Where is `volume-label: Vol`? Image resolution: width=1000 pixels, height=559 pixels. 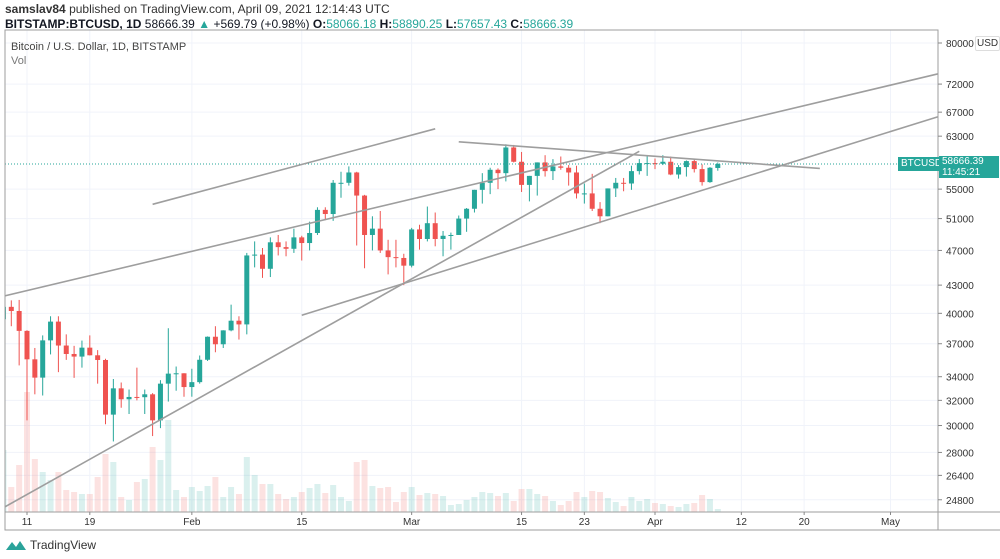
volume-label: Vol is located at coordinates (19, 61).